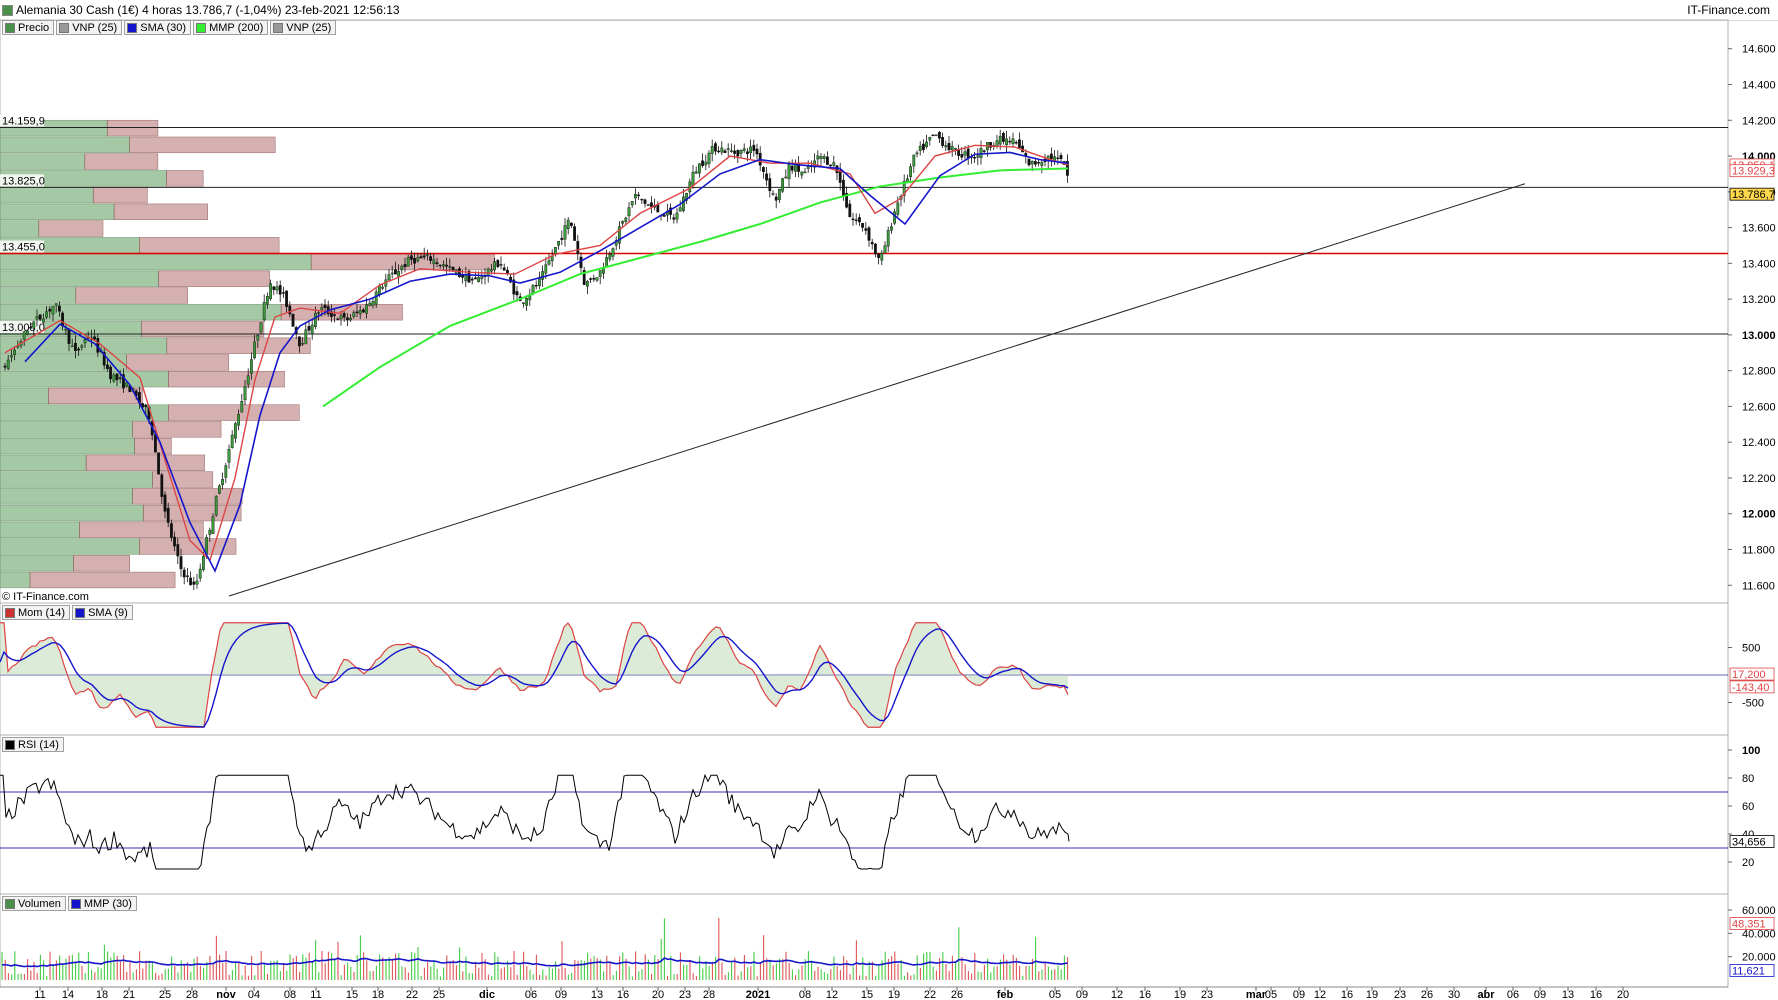 The height and width of the screenshot is (1000, 1778). I want to click on price-legend: Precio VNP (25) SMA (30) MMP (200) VNP (25), so click(169, 27).